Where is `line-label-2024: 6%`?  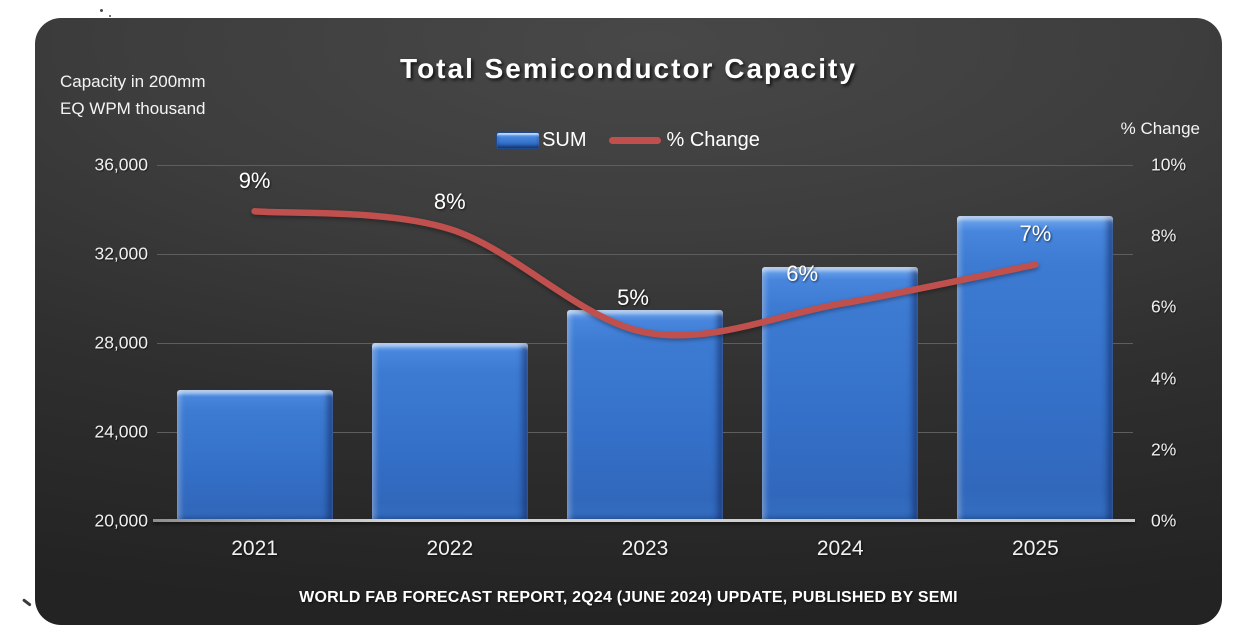
line-label-2024: 6% is located at coordinates (802, 273).